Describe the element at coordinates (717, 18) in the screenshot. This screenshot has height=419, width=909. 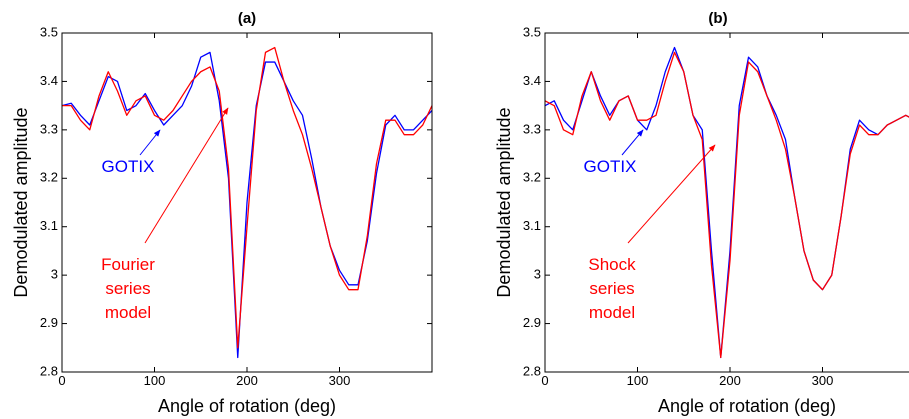
I see `chart-title: (b)` at that location.